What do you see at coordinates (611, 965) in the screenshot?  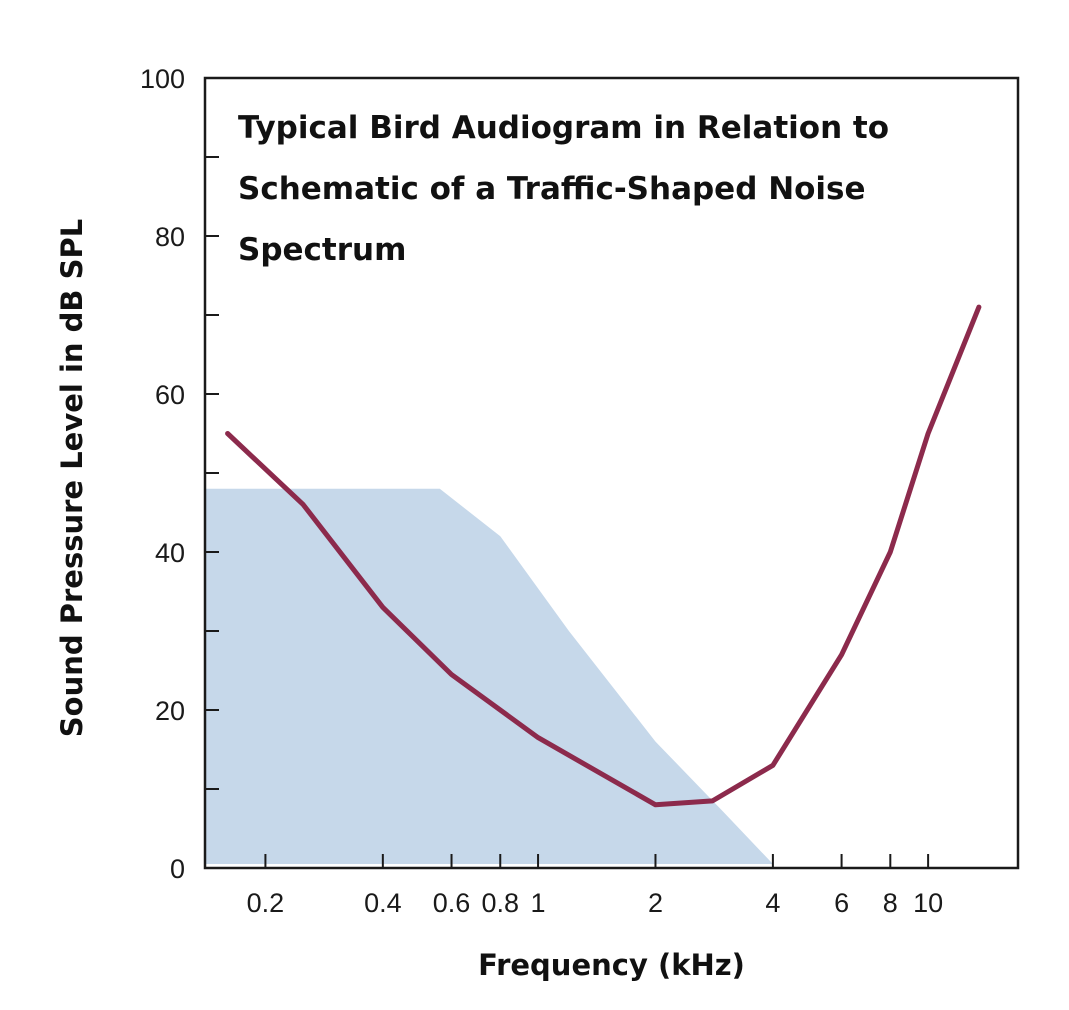 I see `x-axis-title: Frequency (kHz)` at bounding box center [611, 965].